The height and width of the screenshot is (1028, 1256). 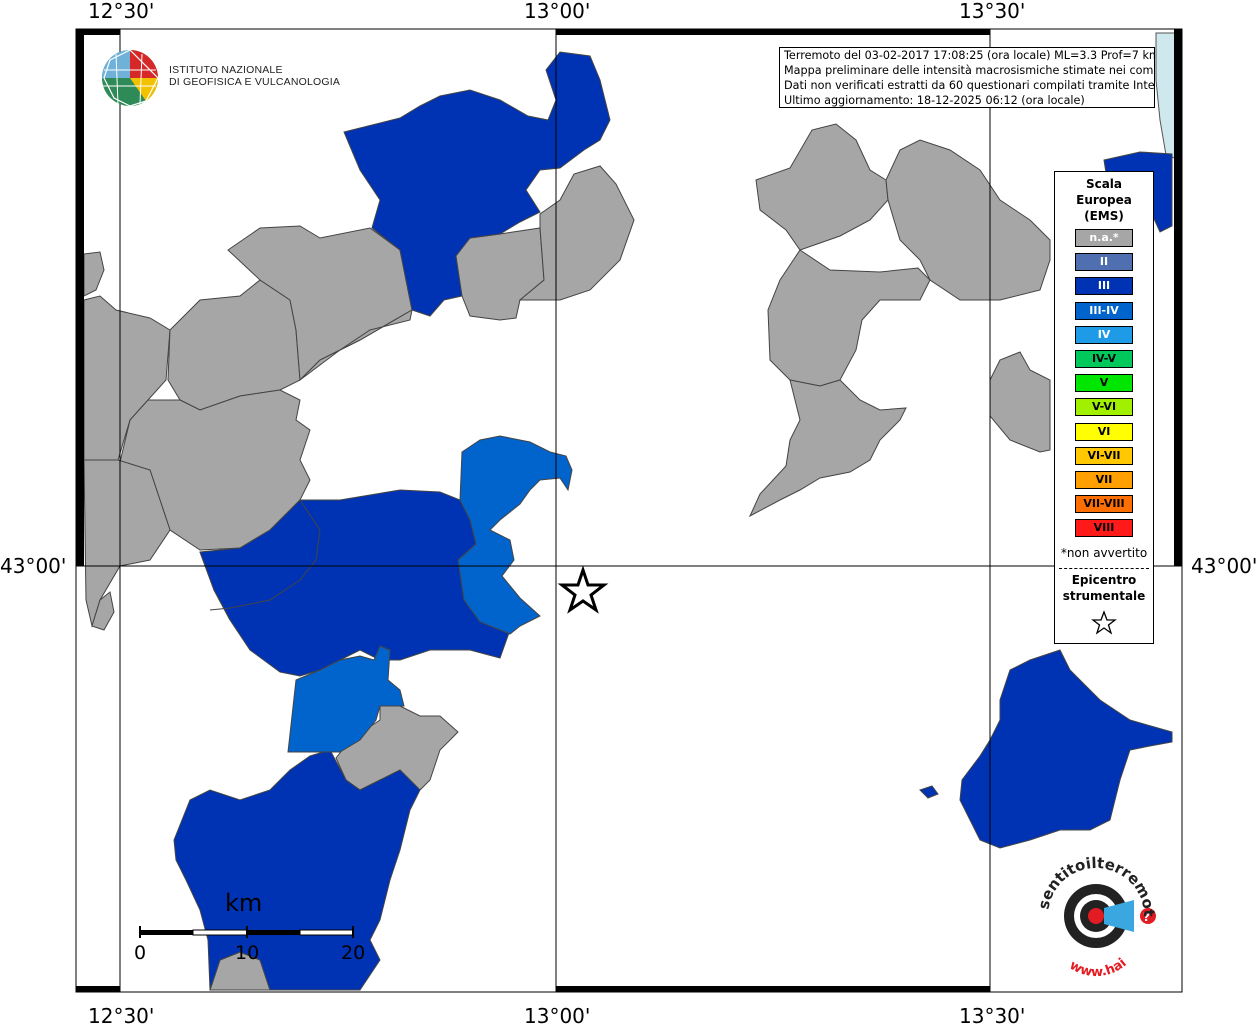 I want to click on legend-item-iii: III, so click(x=1104, y=286).